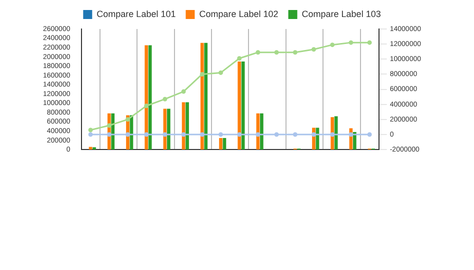 The height and width of the screenshot is (270, 474). What do you see at coordinates (136, 13) in the screenshot?
I see `legend-label: Compare Label 101` at bounding box center [136, 13].